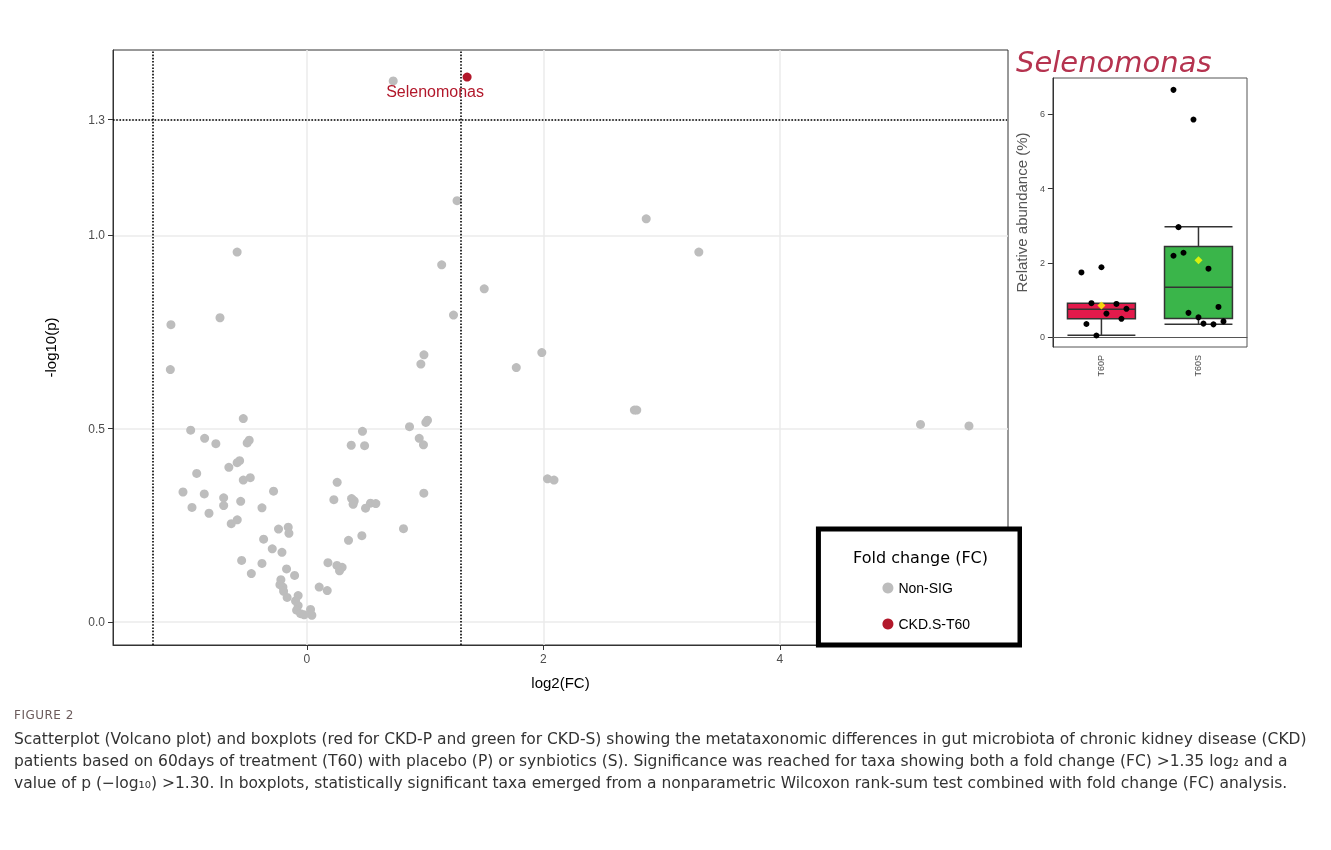 This screenshot has width=1331, height=850. Describe the element at coordinates (544, 659) in the screenshot. I see `x-tick-label: 2` at that location.